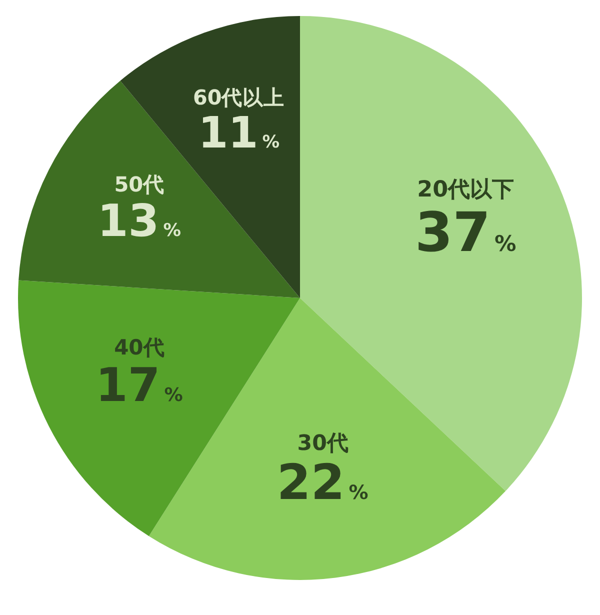 This screenshot has height=615, width=600. Describe the element at coordinates (322, 483) in the screenshot. I see `data-label: 22%` at that location.